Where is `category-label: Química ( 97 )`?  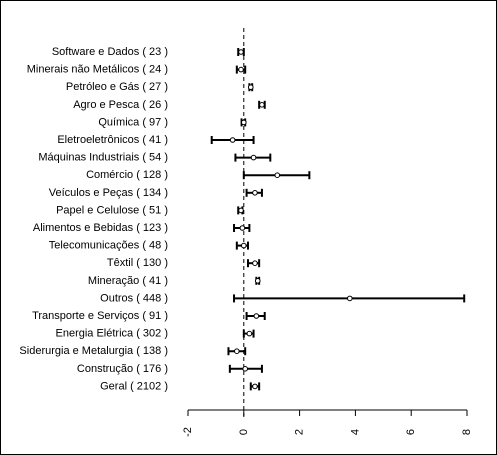 category-label: Química ( 97 ) is located at coordinates (133, 122).